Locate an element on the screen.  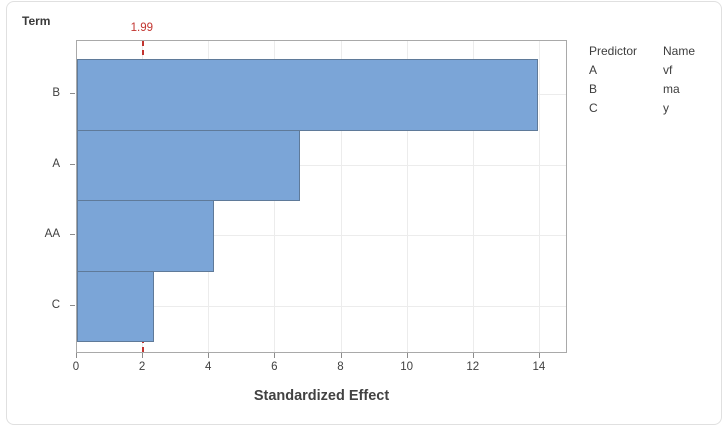
bar-AA is located at coordinates (145, 236).